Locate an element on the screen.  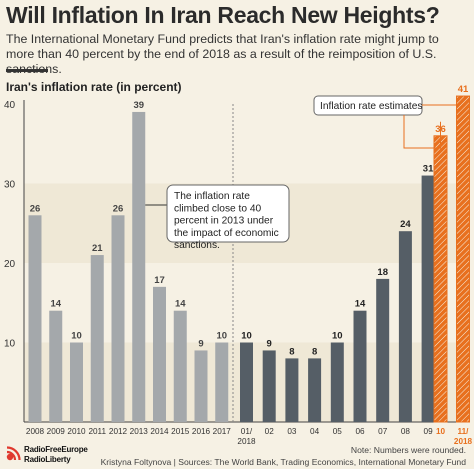
y-tick-label: 10 is located at coordinates (10, 344).